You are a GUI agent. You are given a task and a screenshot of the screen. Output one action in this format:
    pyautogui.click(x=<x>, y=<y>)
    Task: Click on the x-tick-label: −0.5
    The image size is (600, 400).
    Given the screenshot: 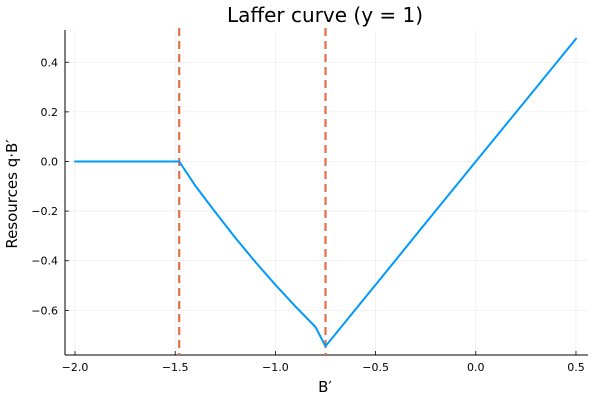 What is the action you would take?
    pyautogui.click(x=375, y=367)
    